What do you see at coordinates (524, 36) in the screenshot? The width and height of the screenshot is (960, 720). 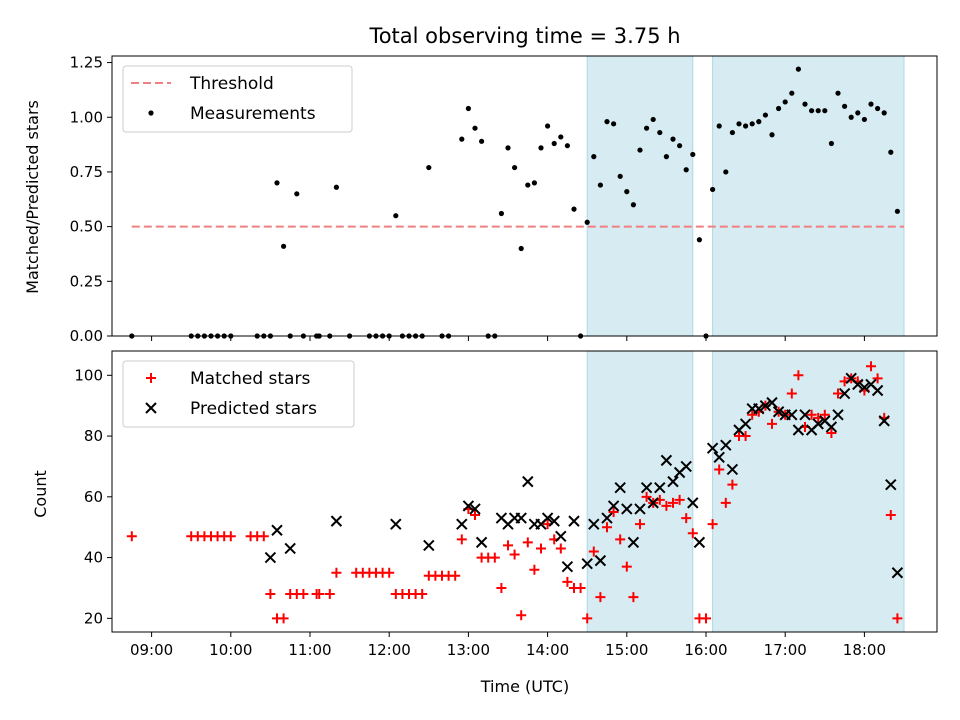 I see `chart-title: Total observing time = 3.75 h` at bounding box center [524, 36].